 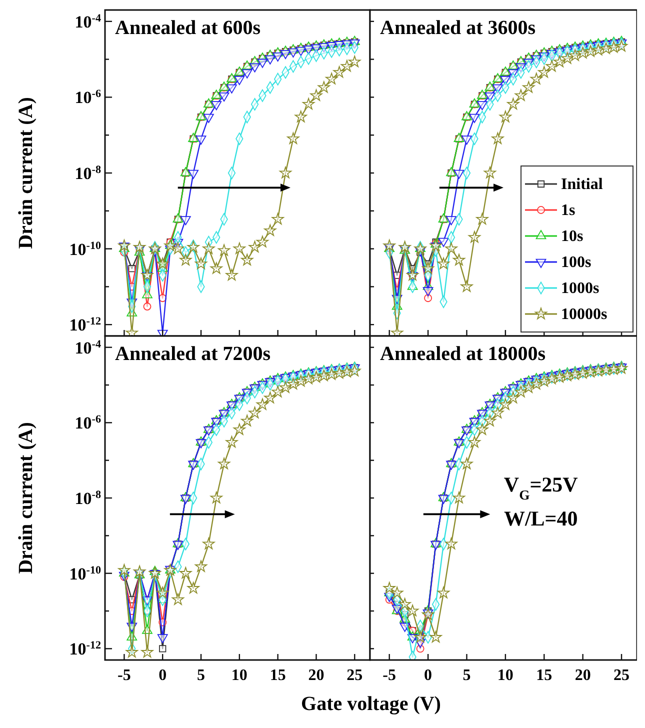 I want to click on chart-title: Annealed at 3600s, so click(x=458, y=28).